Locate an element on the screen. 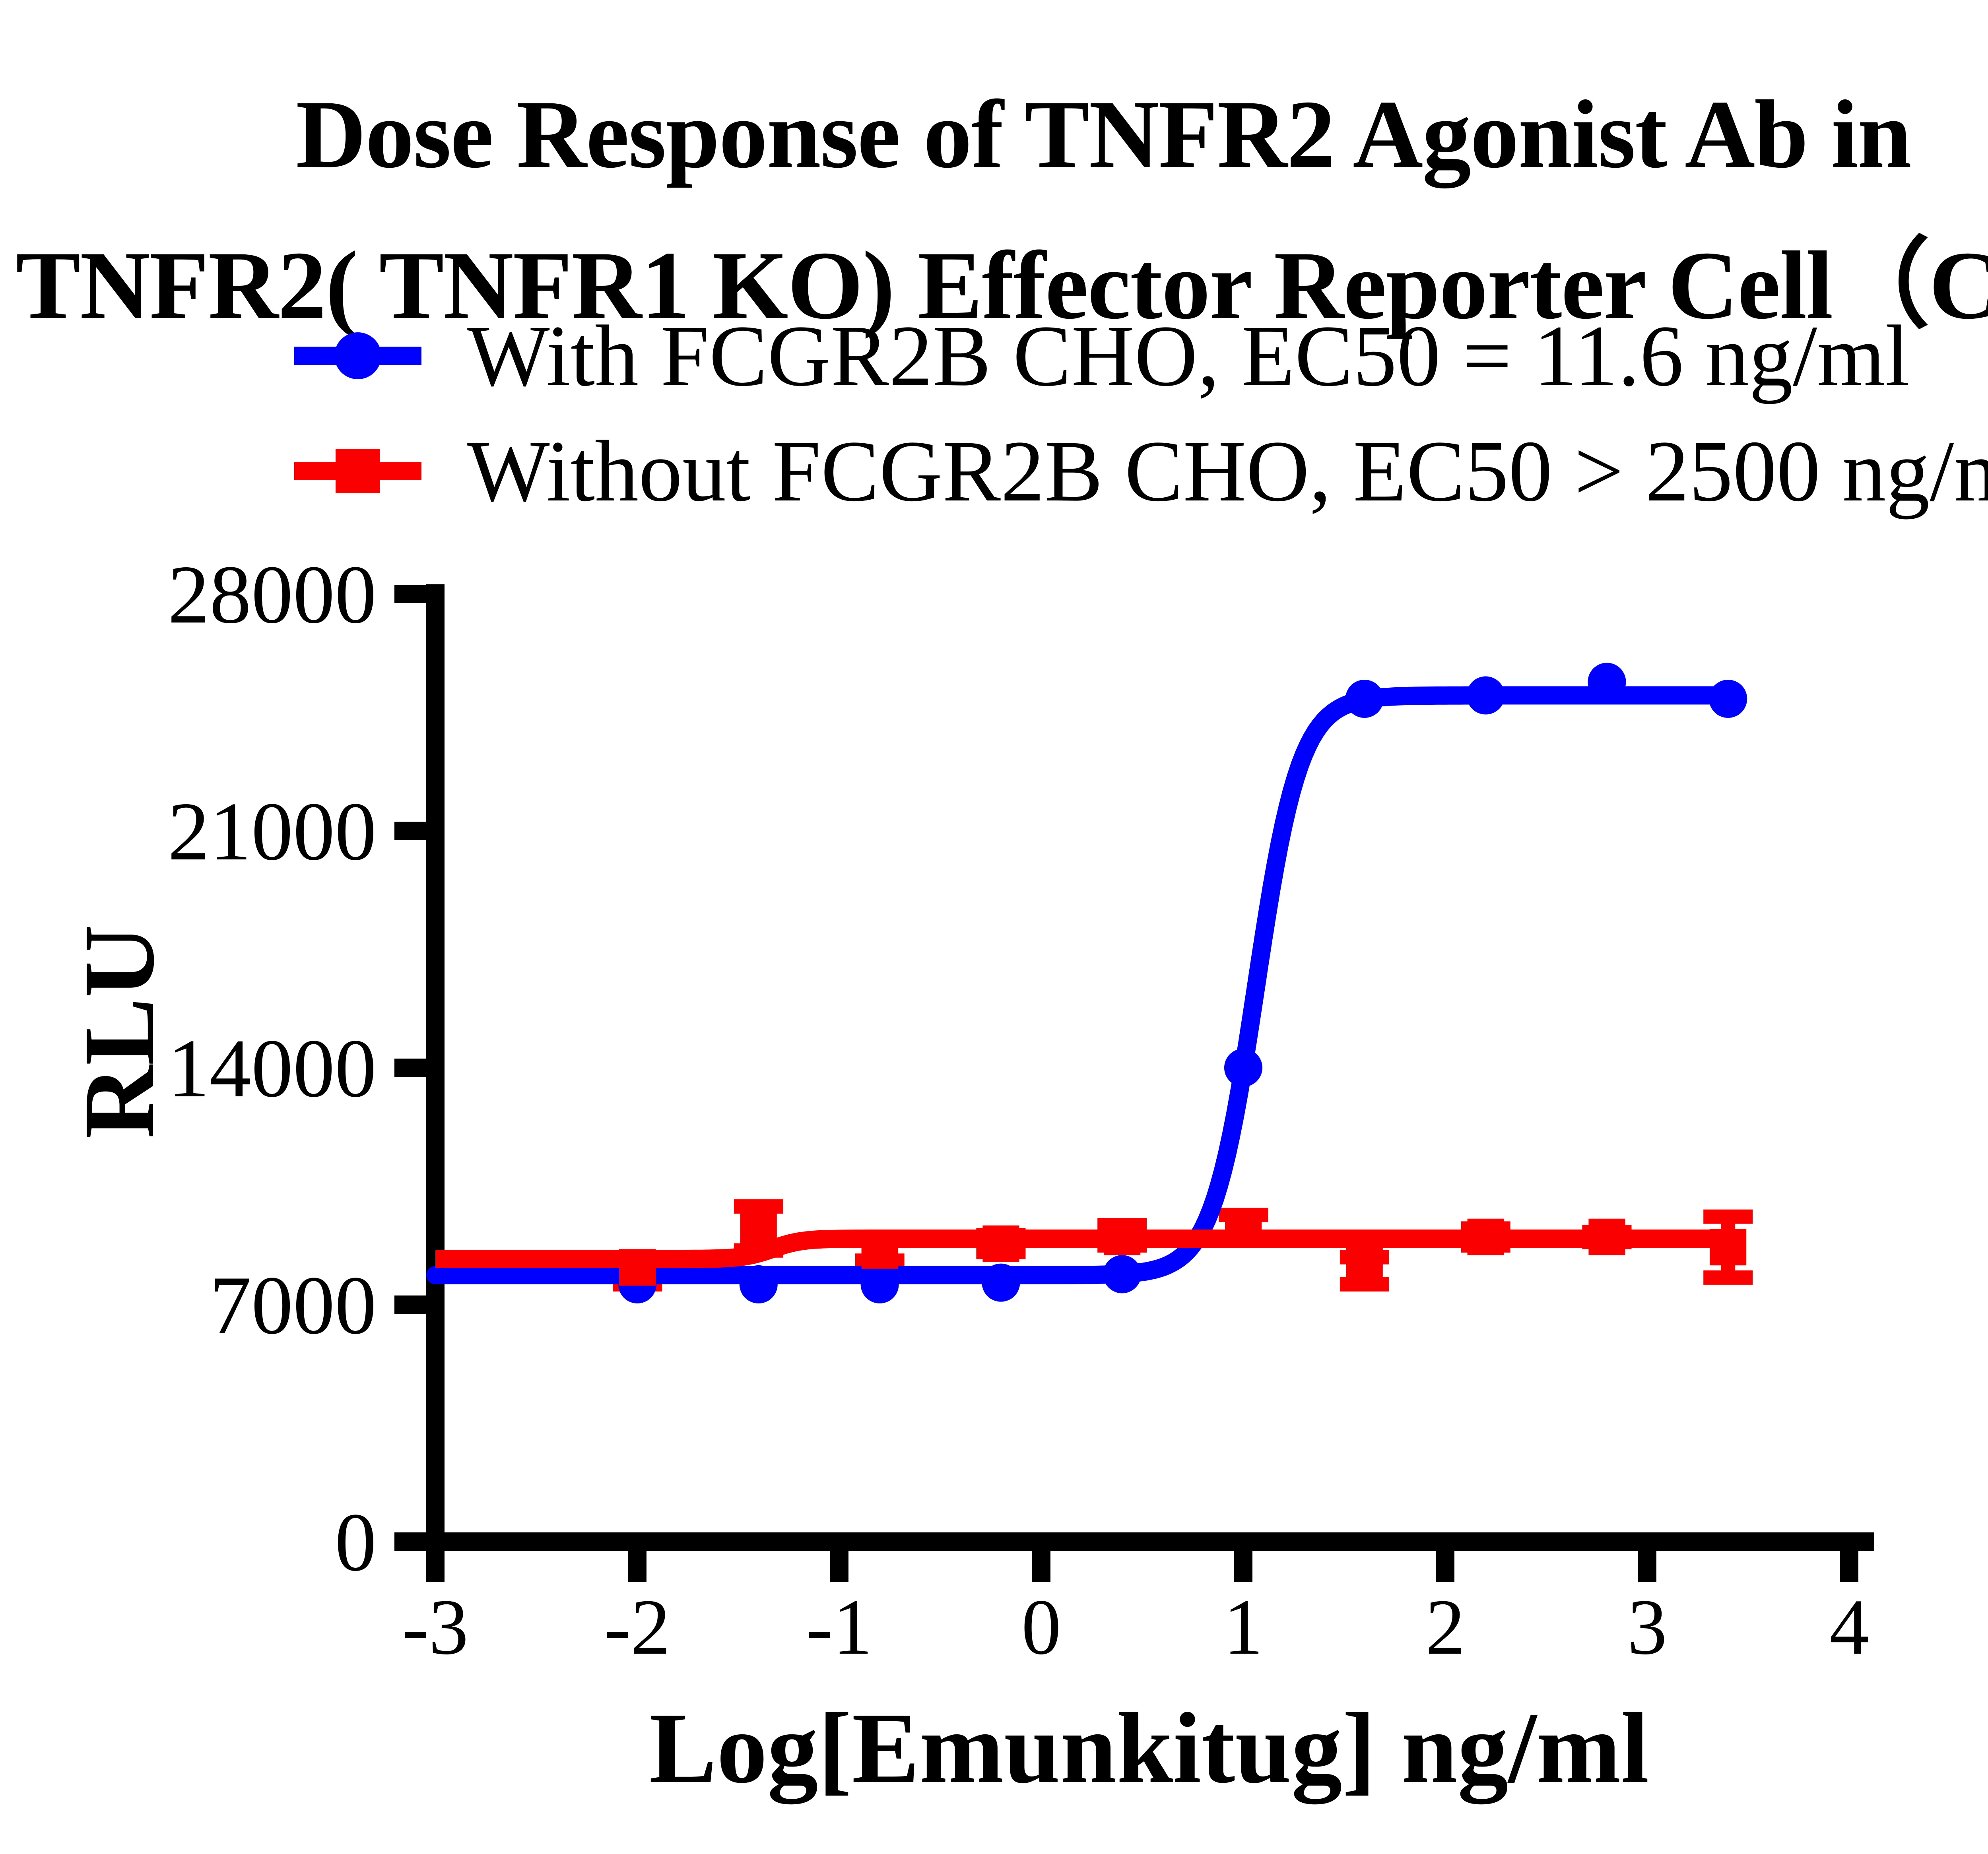 This screenshot has height=1854, width=1988. legend-circle-blue is located at coordinates (357, 355).